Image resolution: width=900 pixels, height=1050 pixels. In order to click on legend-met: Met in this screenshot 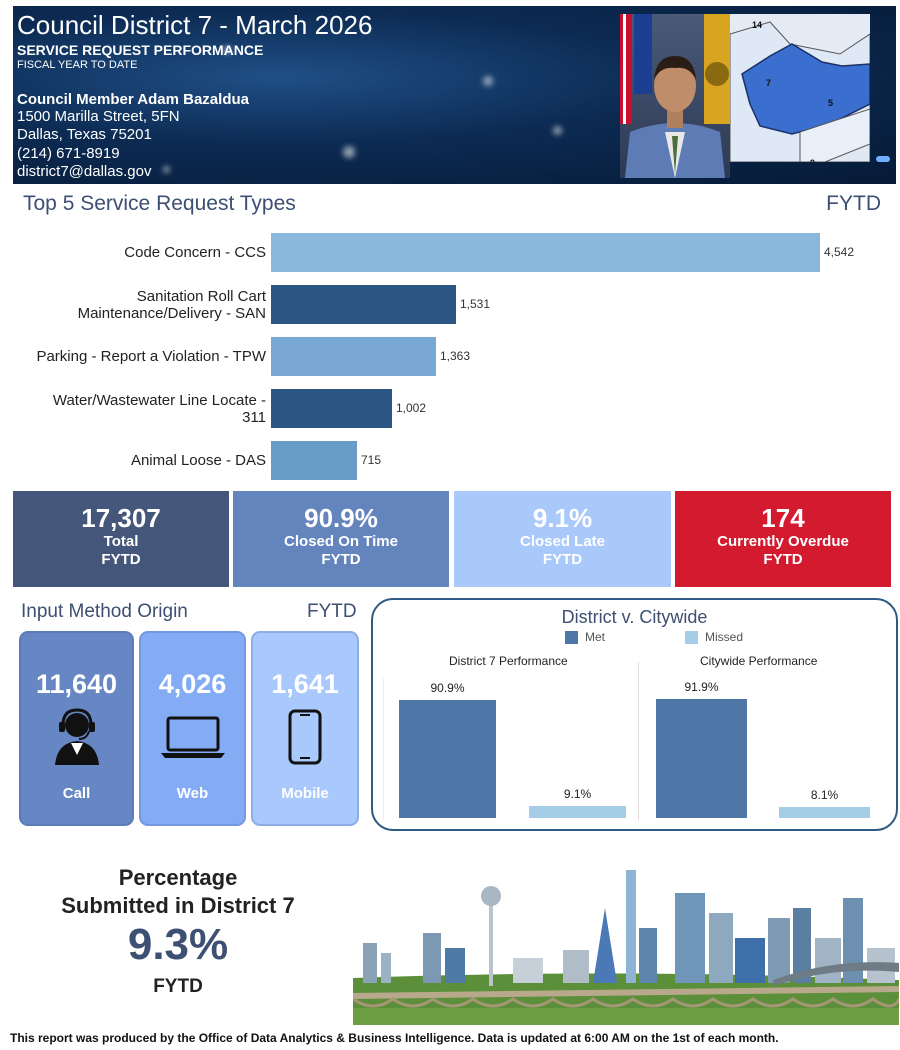, I will do `click(585, 637)`.